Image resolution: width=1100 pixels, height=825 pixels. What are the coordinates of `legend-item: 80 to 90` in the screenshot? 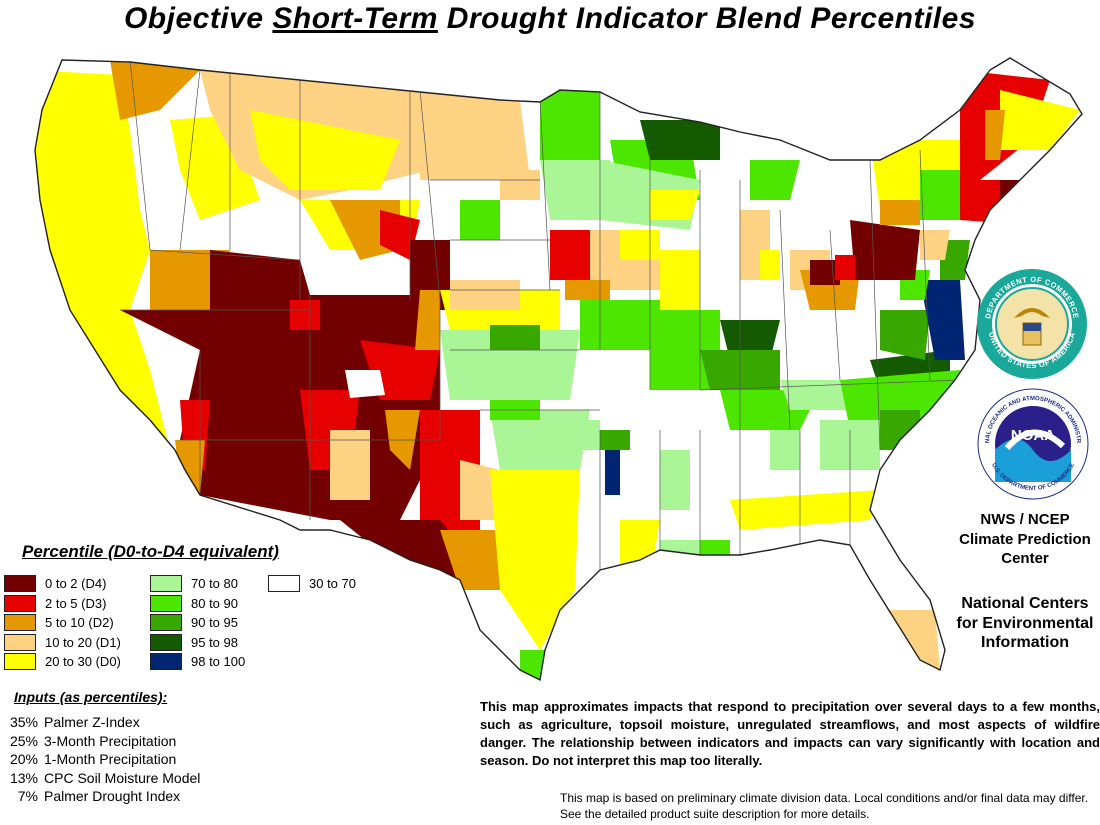 It's located at (197, 604).